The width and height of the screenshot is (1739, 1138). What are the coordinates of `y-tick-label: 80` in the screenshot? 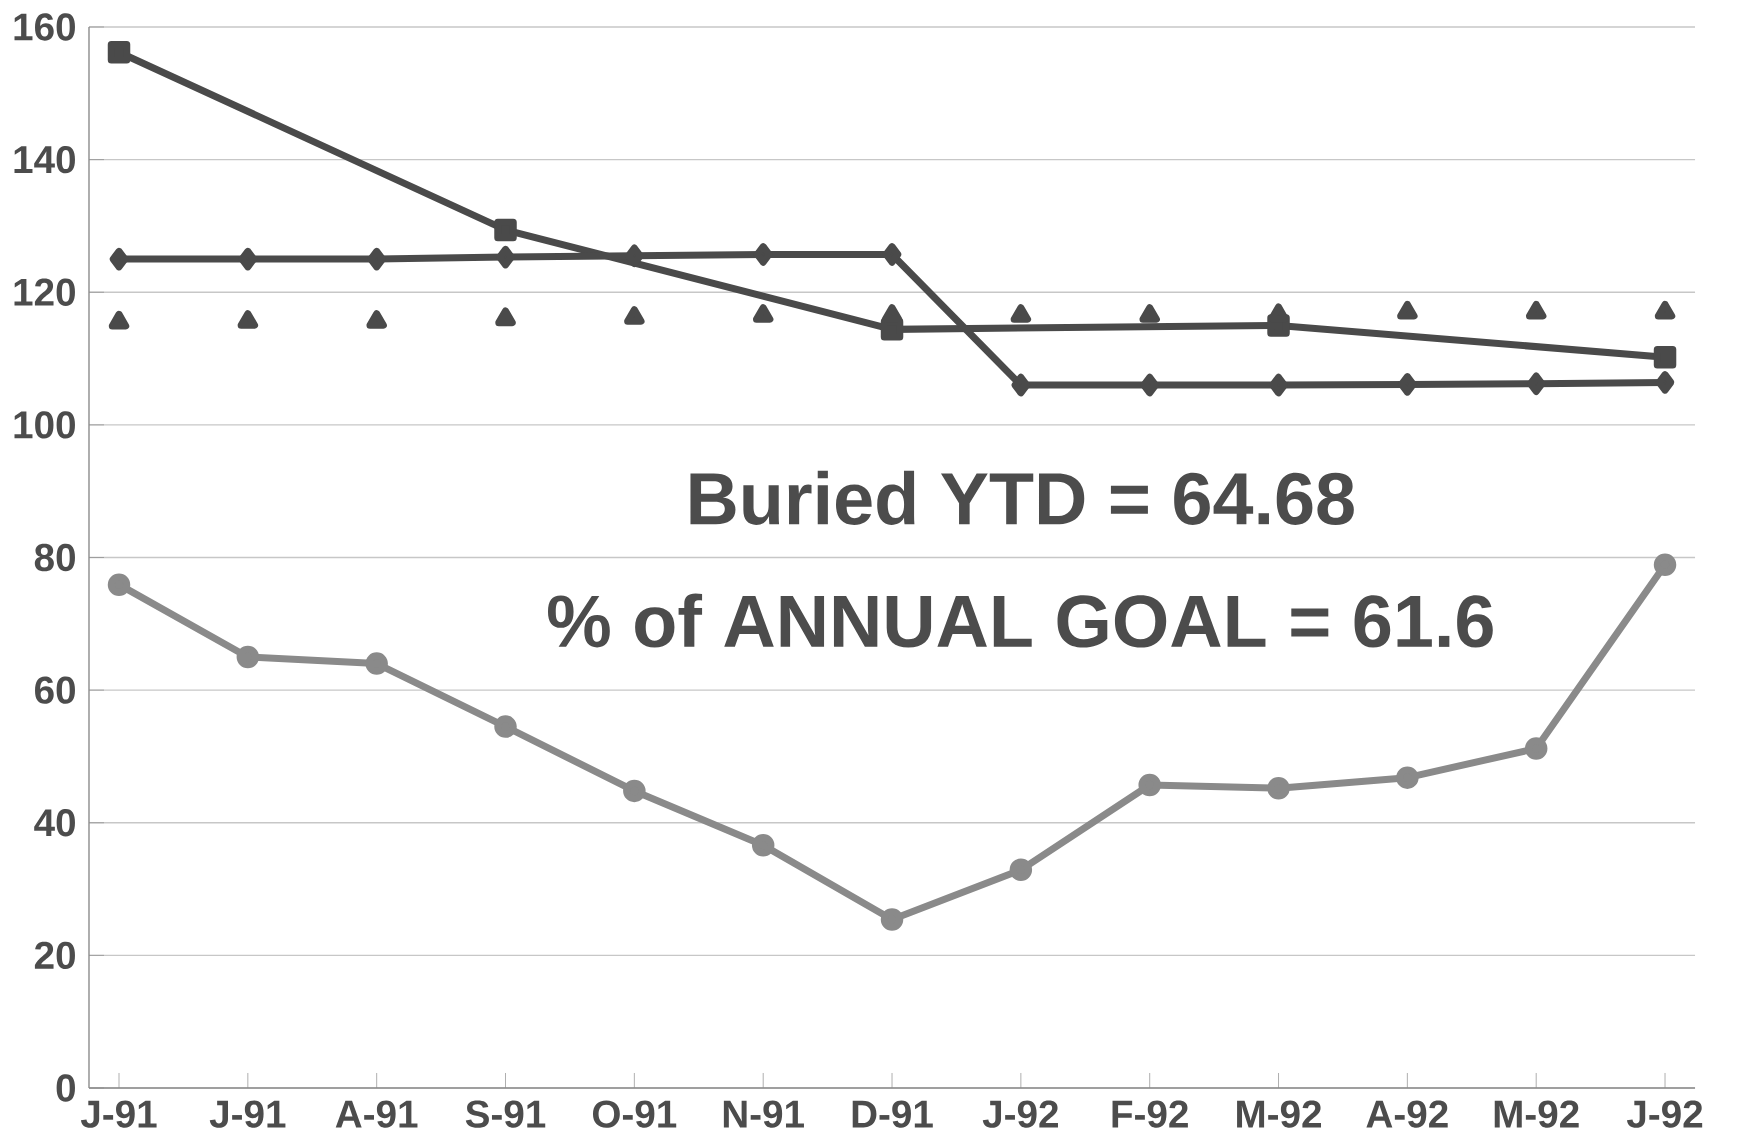 It's located at (54, 557).